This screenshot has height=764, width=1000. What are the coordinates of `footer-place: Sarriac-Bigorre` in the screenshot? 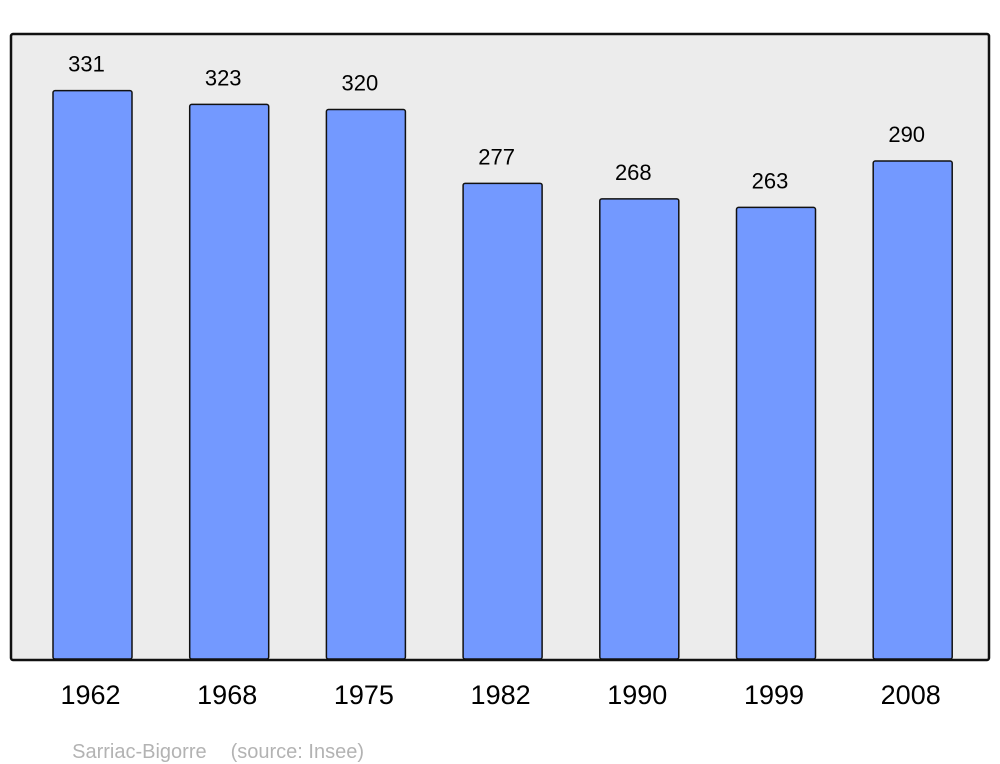 It's located at (139, 752).